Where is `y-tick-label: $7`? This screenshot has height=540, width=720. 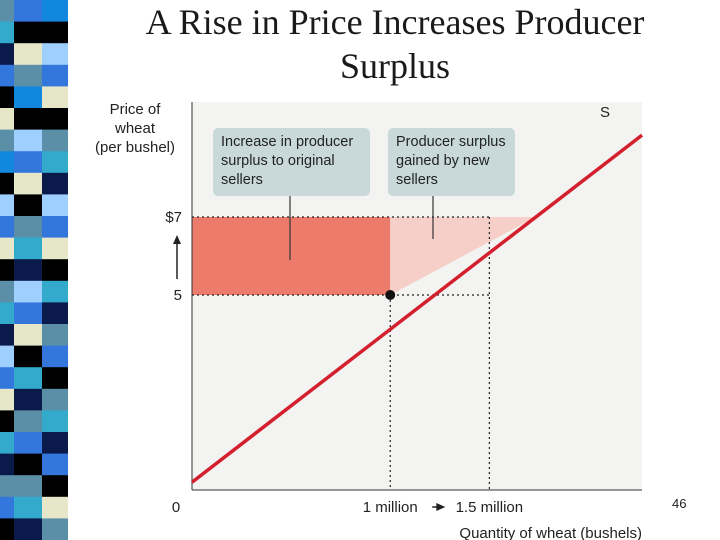 y-tick-label: $7 is located at coordinates (173, 217).